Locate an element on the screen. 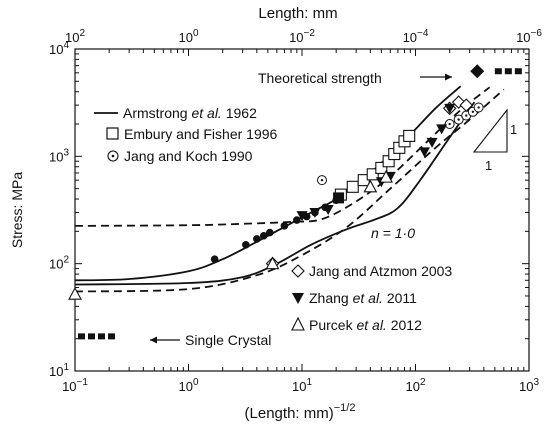 The height and width of the screenshot is (429, 550). x-tick-label: 10⁰ is located at coordinates (188, 385).